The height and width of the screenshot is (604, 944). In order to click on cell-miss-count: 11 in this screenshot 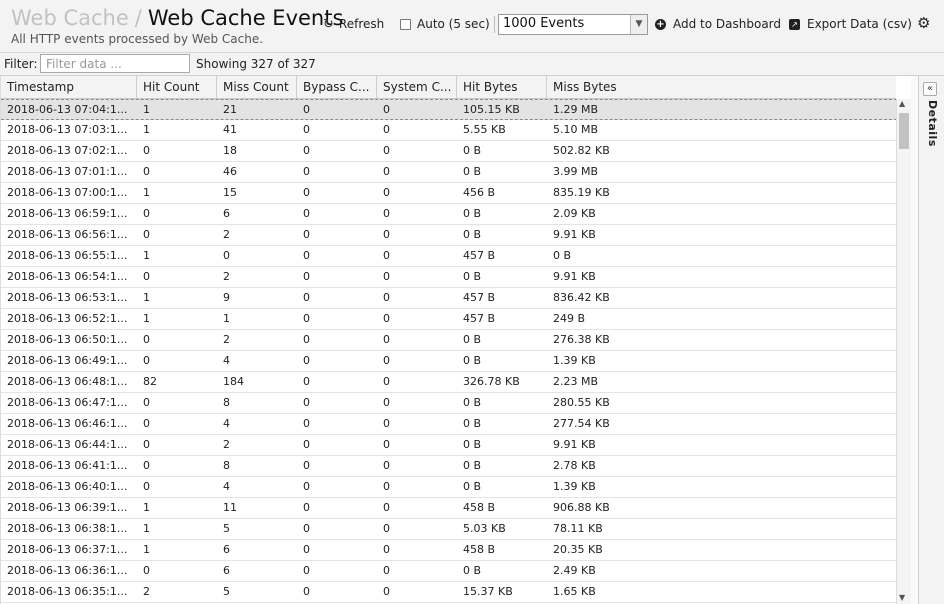, I will do `click(230, 507)`.